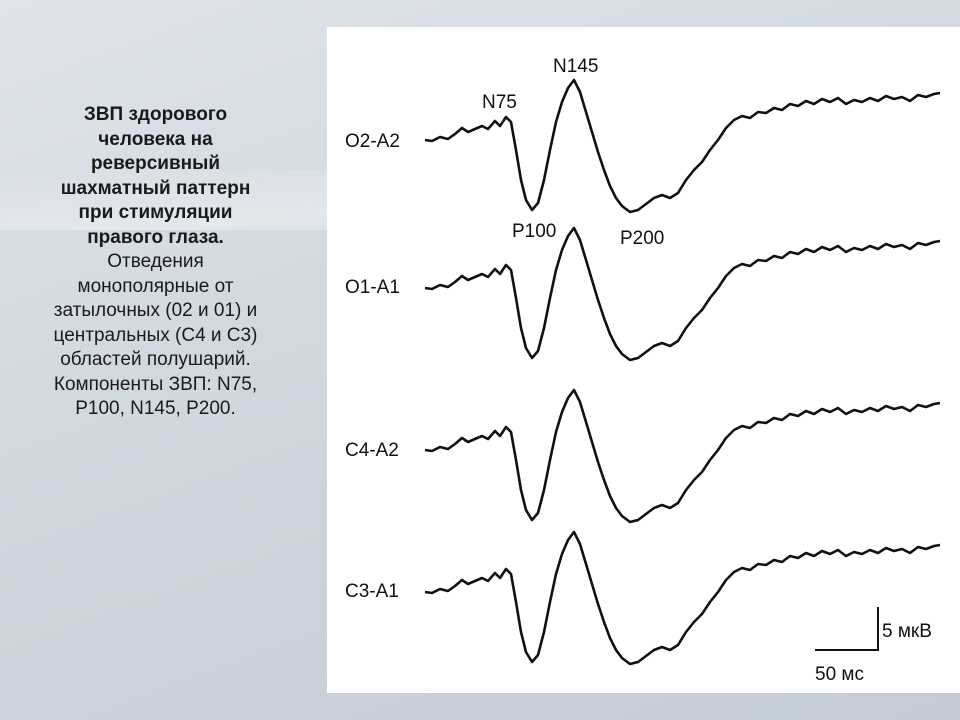 This screenshot has height=720, width=960. What do you see at coordinates (907, 631) in the screenshot?
I see `scale-amplitude: 5 мкВ` at bounding box center [907, 631].